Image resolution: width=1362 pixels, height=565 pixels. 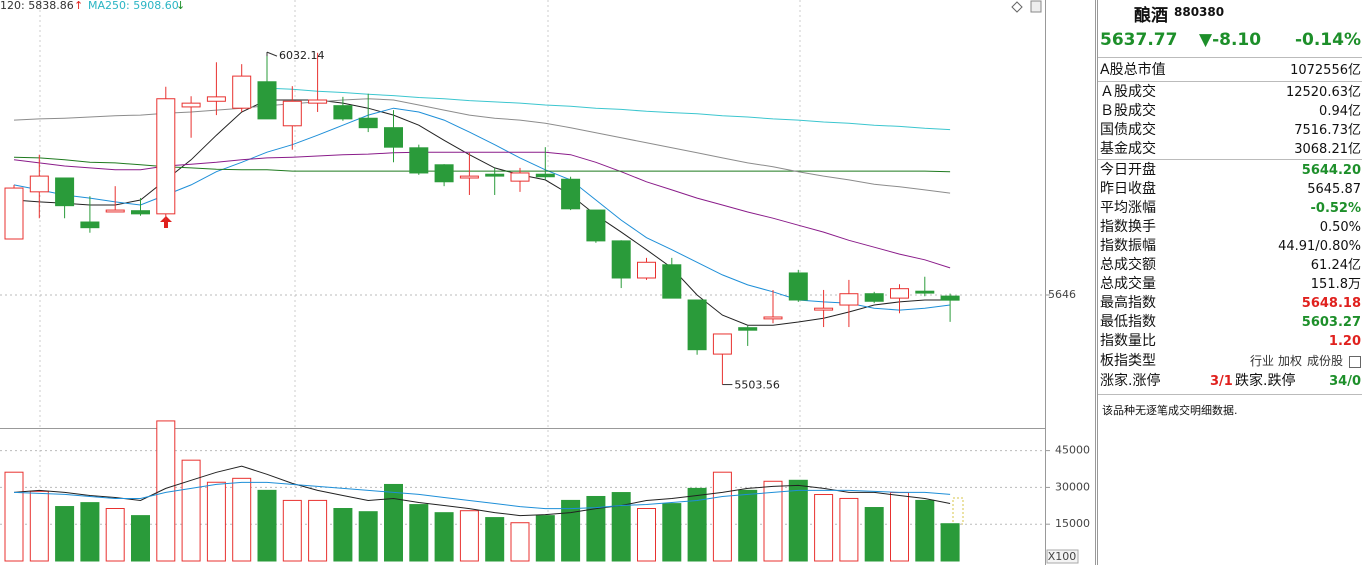 I want to click on stat-row: 基金成交 3068.21亿, so click(x=1230, y=149).